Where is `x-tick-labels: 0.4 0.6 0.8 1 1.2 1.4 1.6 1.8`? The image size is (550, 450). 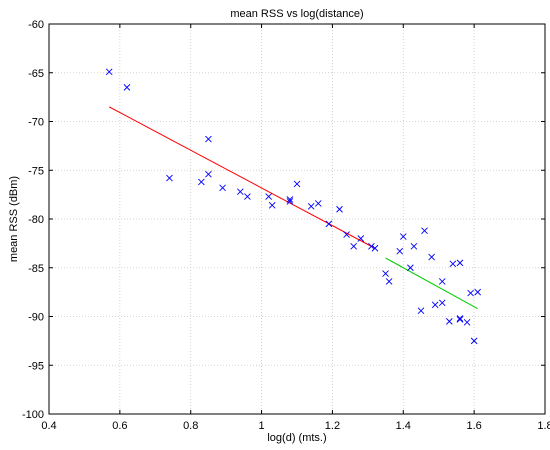 x-tick-labels: 0.4 0.6 0.8 1 1.2 1.4 1.6 1.8 is located at coordinates (295, 426).